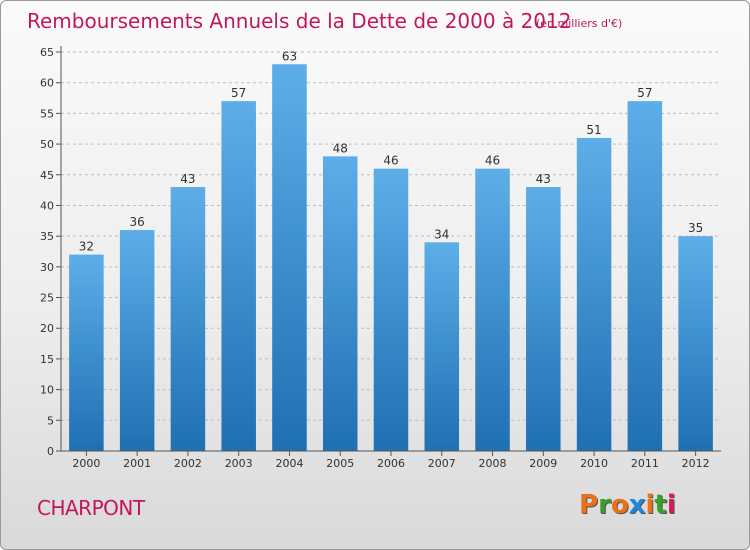  I want to click on logo-letter: t, so click(660, 505).